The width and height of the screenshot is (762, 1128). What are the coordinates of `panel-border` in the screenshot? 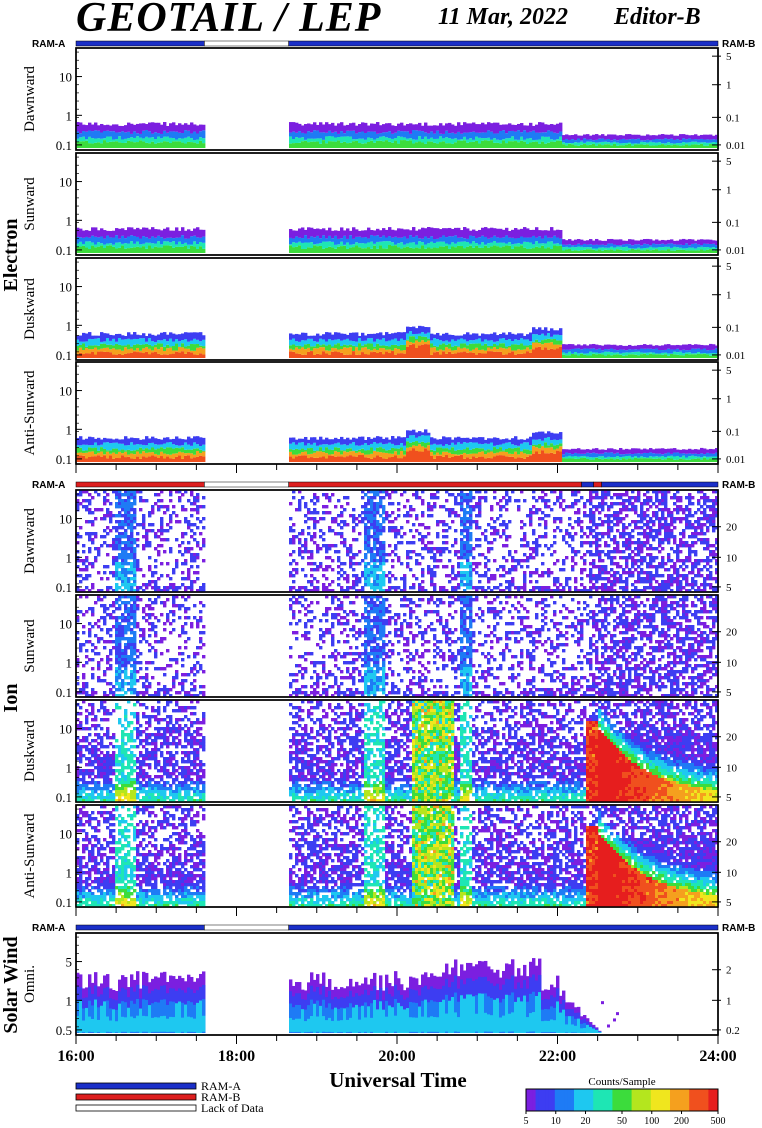 It's located at (397, 204).